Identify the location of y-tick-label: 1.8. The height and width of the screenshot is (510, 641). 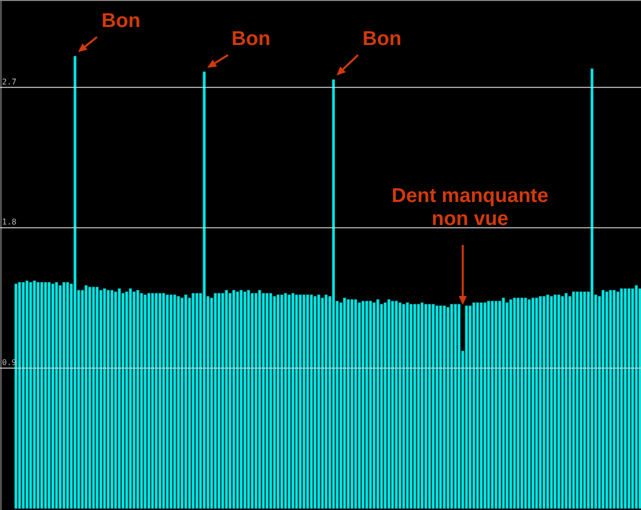
(9, 222).